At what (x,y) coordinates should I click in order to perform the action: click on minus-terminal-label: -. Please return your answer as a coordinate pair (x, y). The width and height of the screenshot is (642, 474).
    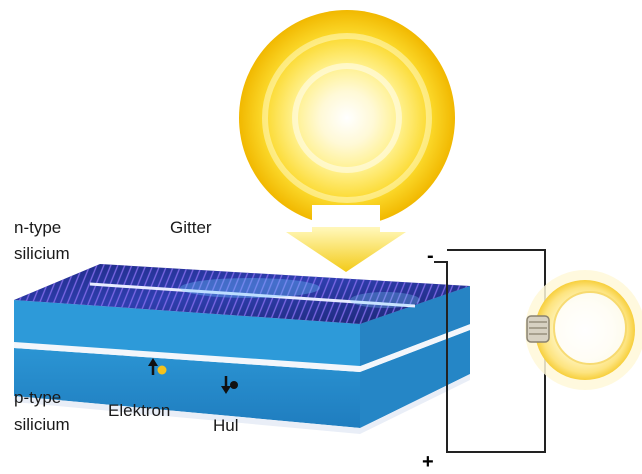
    Looking at the image, I should click on (430, 256).